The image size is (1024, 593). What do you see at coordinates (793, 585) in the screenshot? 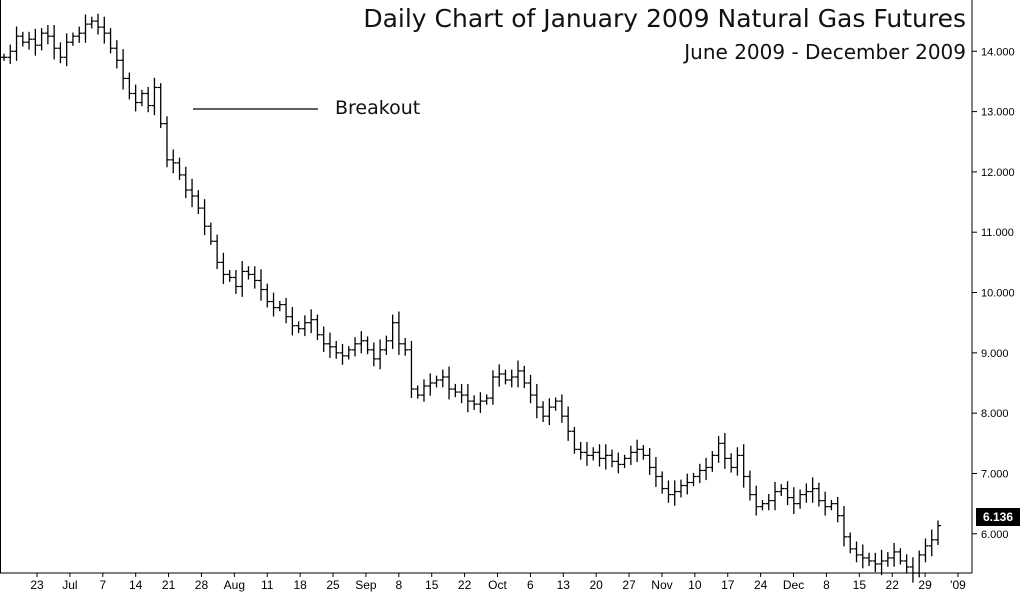
I see `x-tick-label: Dec` at bounding box center [793, 585].